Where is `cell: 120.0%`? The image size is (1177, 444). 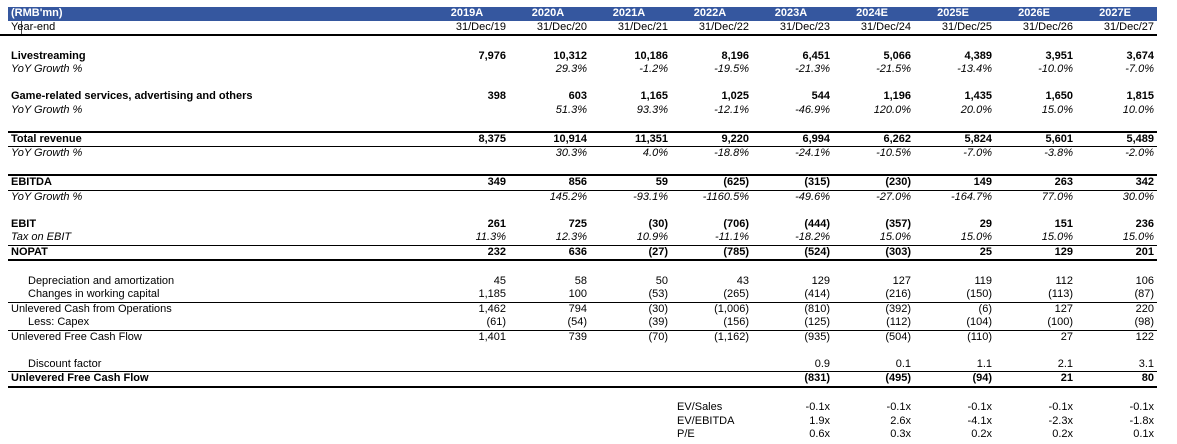 cell: 120.0% is located at coordinates (892, 109).